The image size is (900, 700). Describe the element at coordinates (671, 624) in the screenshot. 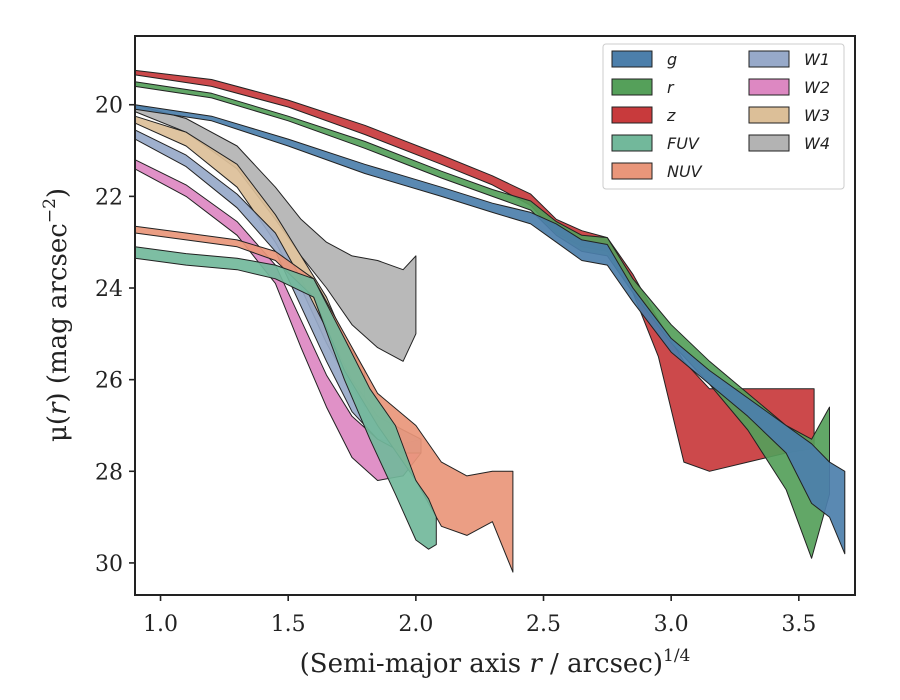

I see `x-tick-label: 3.0` at that location.